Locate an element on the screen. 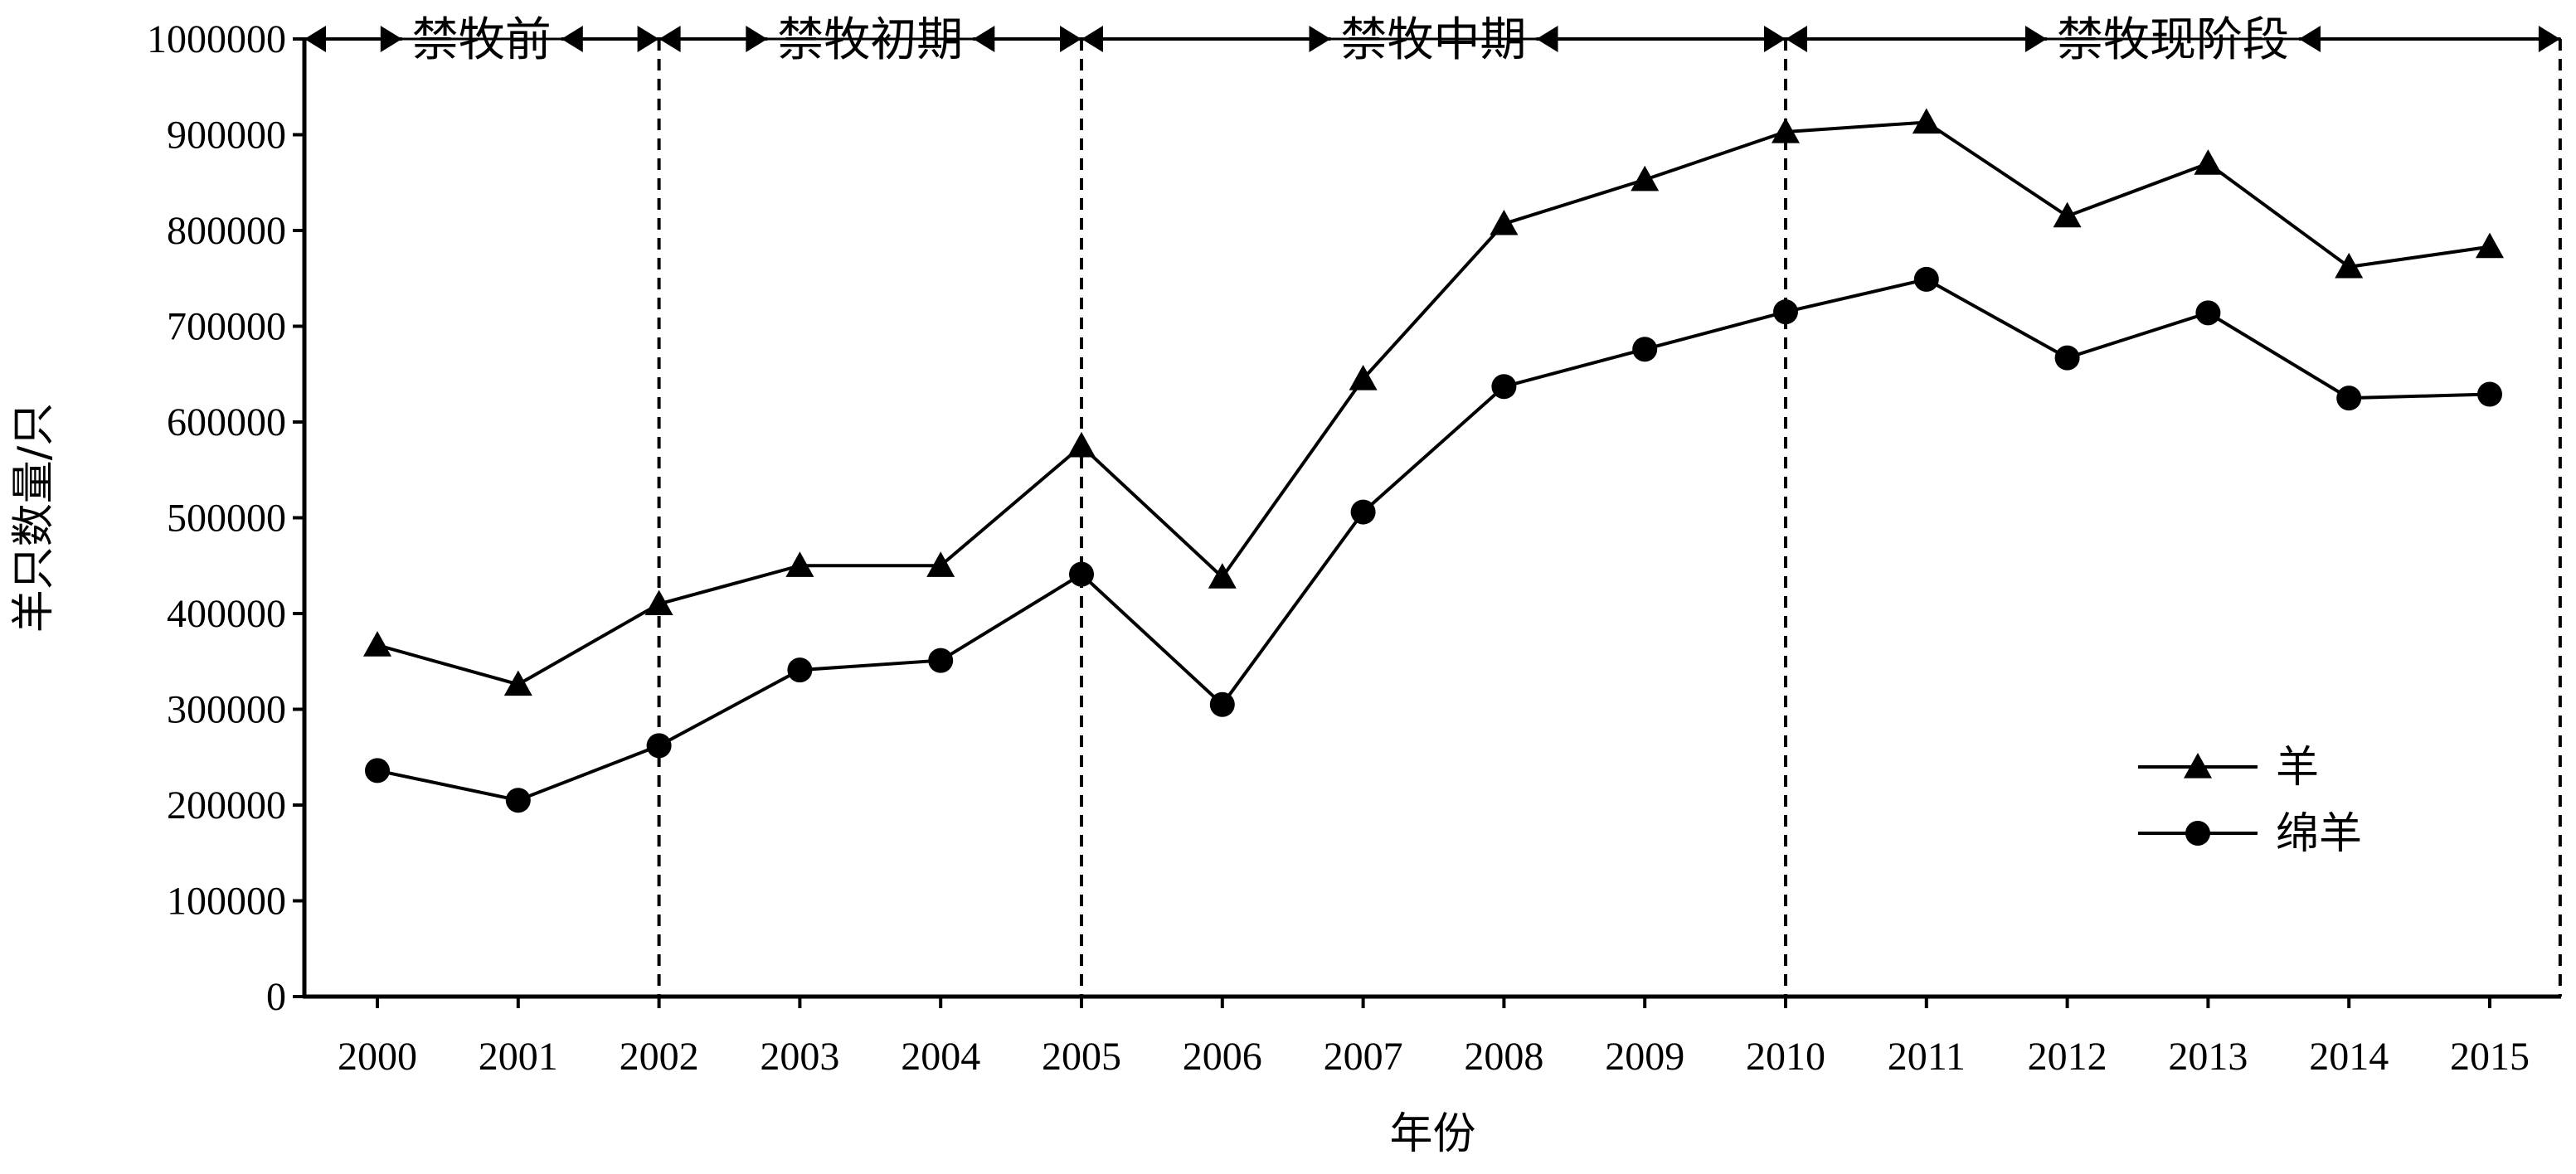  phase-label: 禁牧现阶段 is located at coordinates (2173, 40).